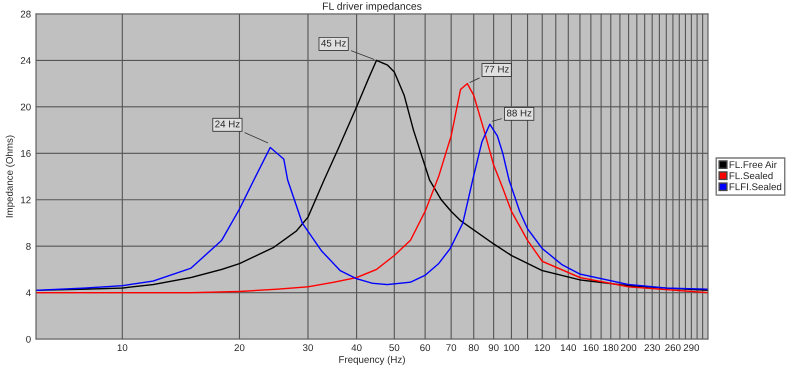 Image resolution: width=800 pixels, height=367 pixels. Describe the element at coordinates (425, 348) in the screenshot. I see `x-tick-label: 60` at that location.